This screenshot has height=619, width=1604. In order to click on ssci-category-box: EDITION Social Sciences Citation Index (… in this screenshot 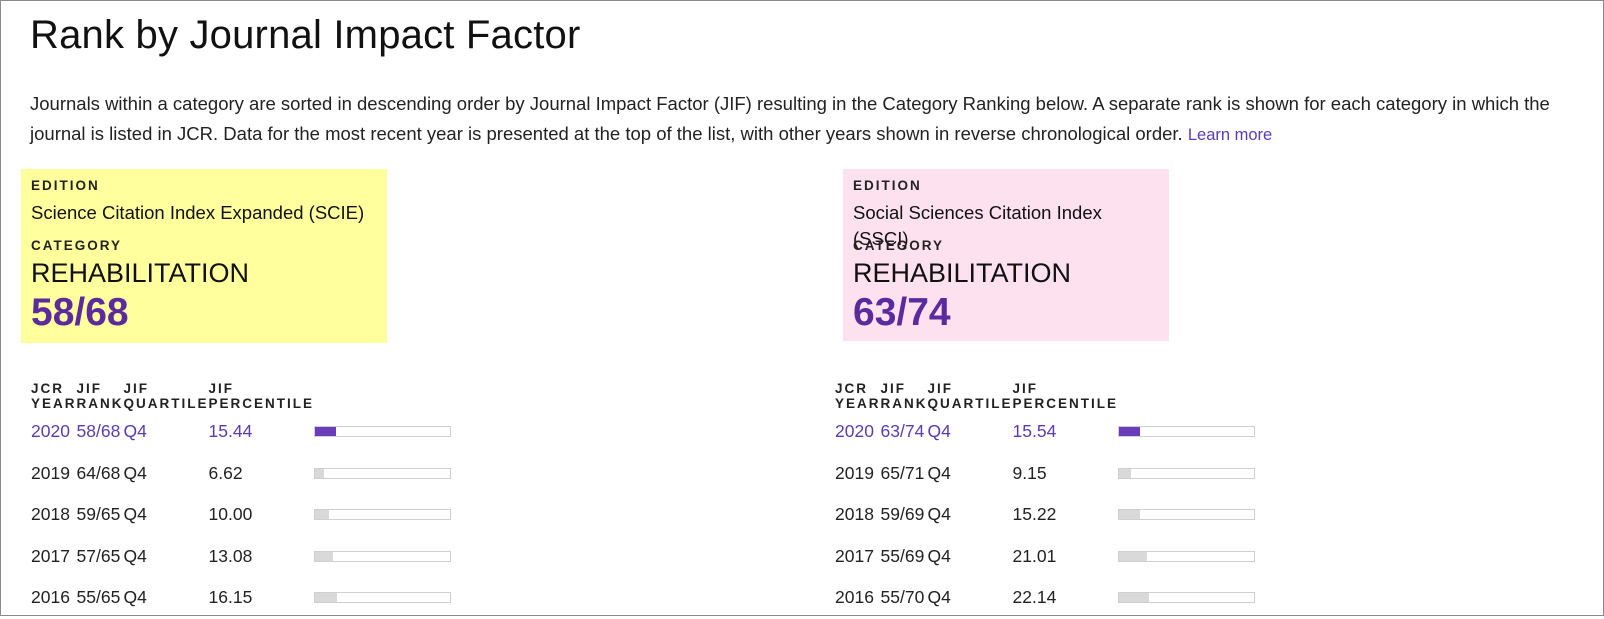, I will do `click(1006, 255)`.